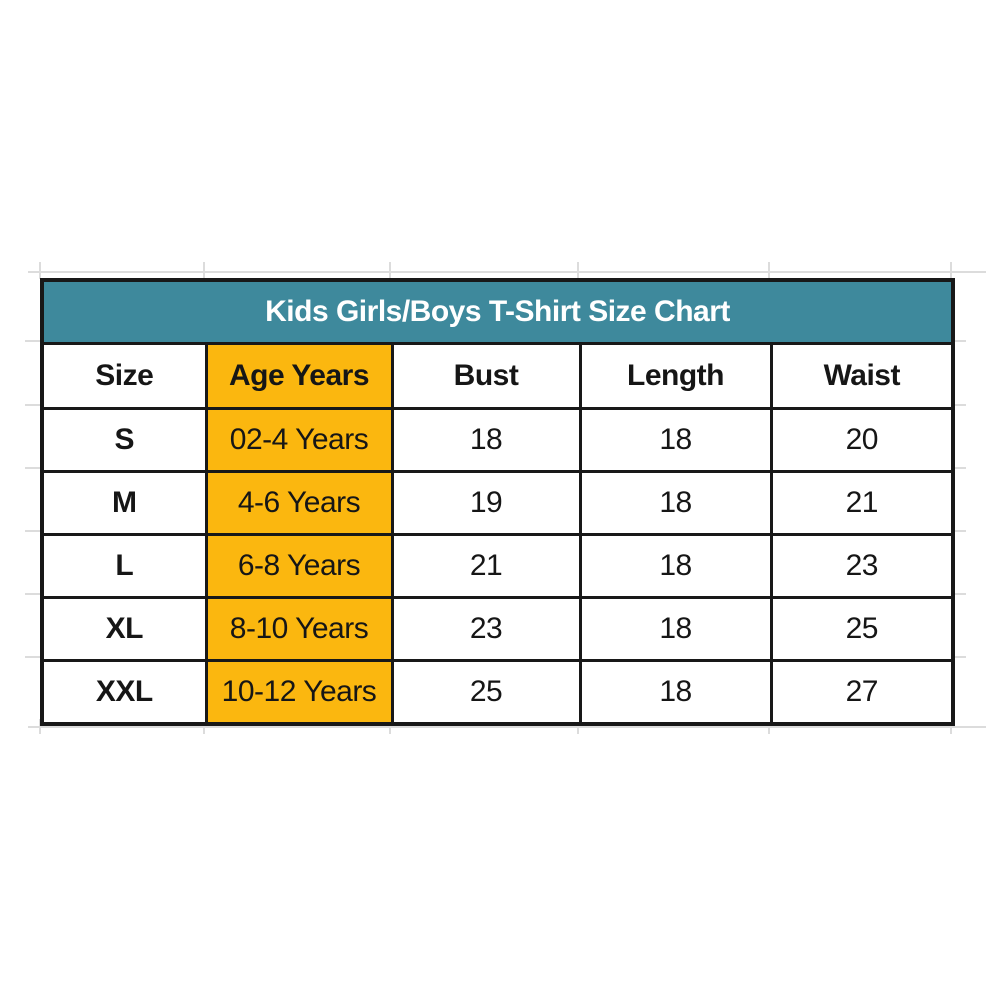 The image size is (1000, 1000). Describe the element at coordinates (675, 376) in the screenshot. I see `column-header-length: Length` at that location.